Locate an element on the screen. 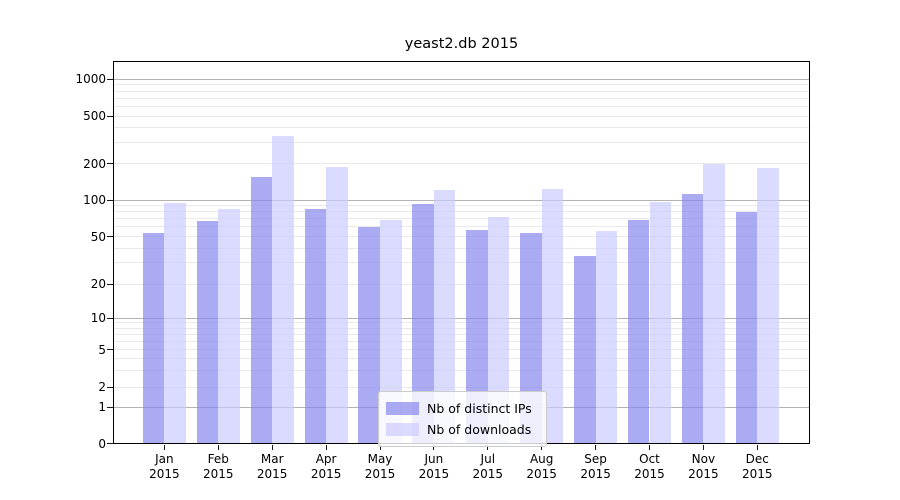 This screenshot has height=500, width=900. y-tick-label: 50 is located at coordinates (98, 236).